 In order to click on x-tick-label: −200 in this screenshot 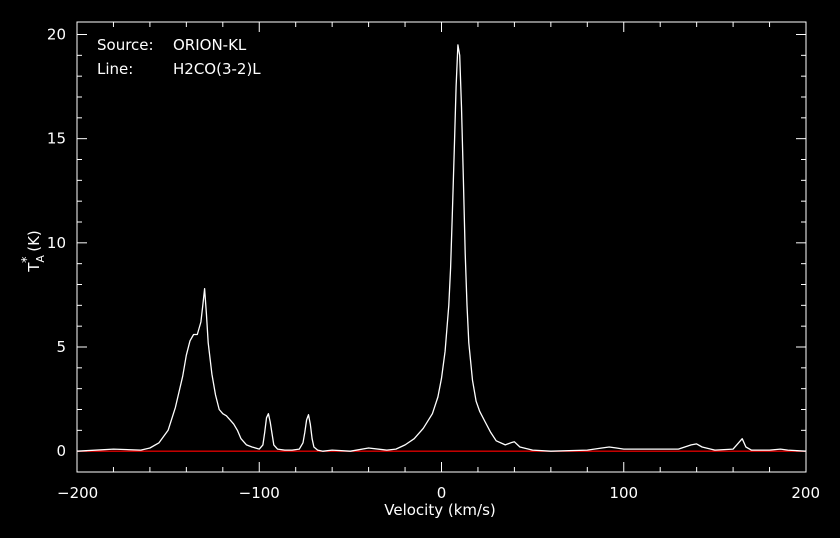, I will do `click(77, 493)`.